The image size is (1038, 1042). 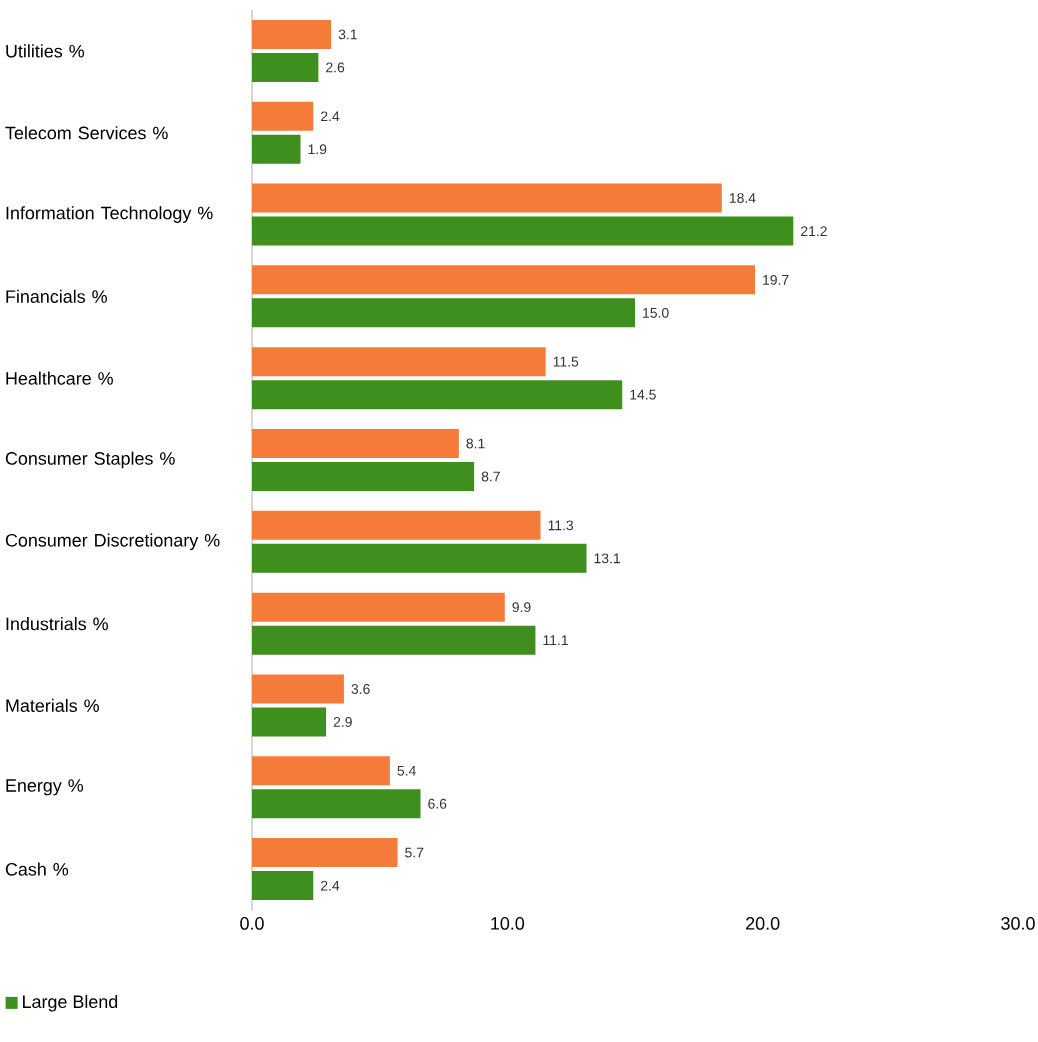 What do you see at coordinates (59, 378) in the screenshot?
I see `y-tick-label: Healthcare %` at bounding box center [59, 378].